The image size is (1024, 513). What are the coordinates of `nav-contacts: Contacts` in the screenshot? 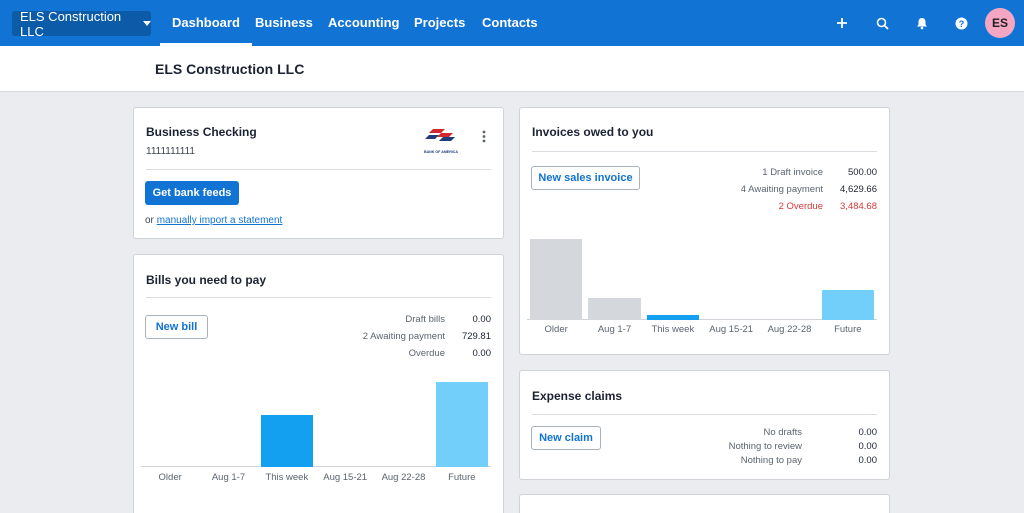 It's located at (510, 22).